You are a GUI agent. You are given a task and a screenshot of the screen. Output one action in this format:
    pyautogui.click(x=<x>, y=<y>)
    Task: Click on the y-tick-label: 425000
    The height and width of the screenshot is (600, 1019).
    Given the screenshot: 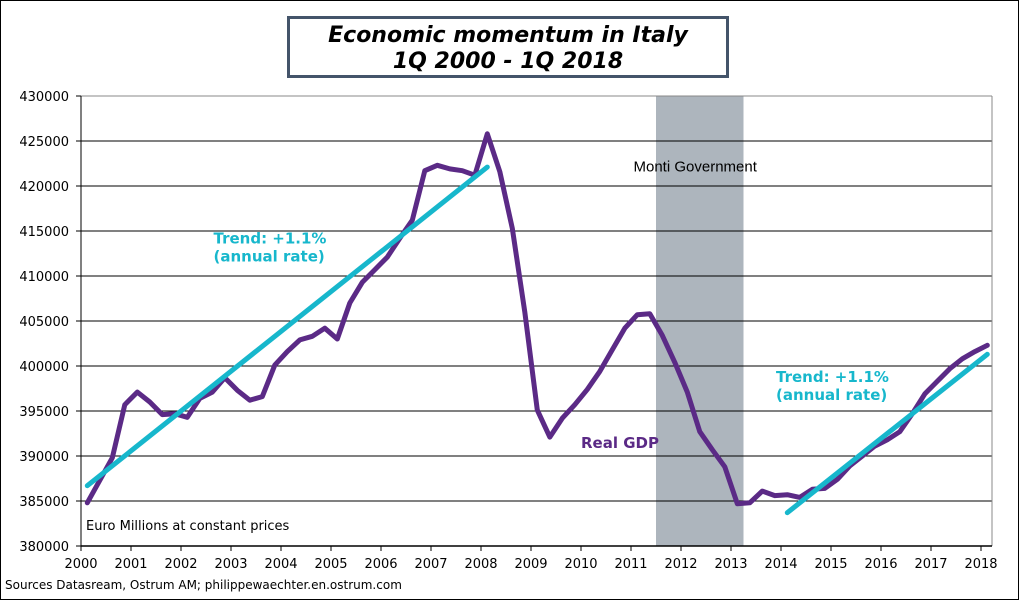 What is the action you would take?
    pyautogui.click(x=44, y=142)
    